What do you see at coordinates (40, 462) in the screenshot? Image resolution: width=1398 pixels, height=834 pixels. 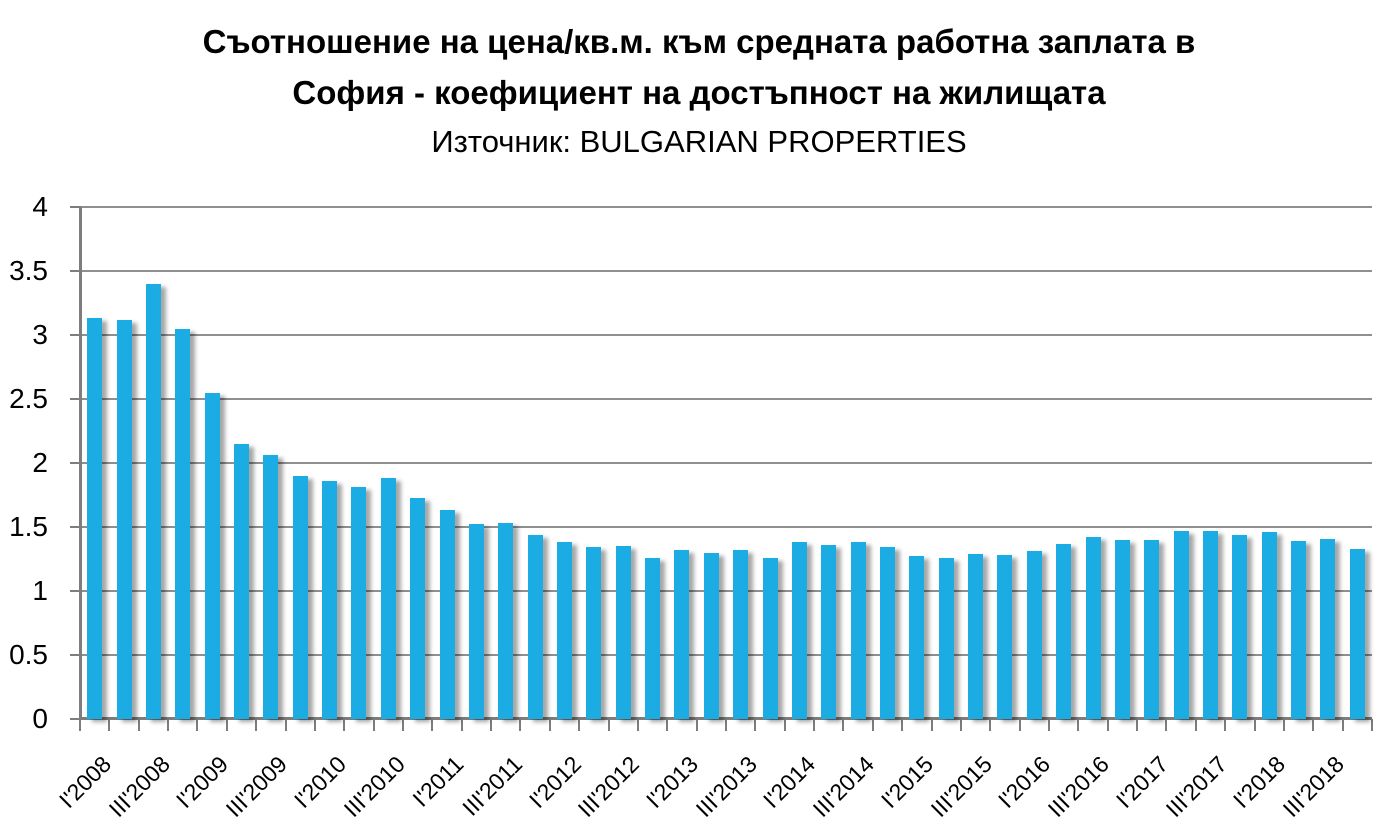 I see `y-tick-label: 2` at bounding box center [40, 462].